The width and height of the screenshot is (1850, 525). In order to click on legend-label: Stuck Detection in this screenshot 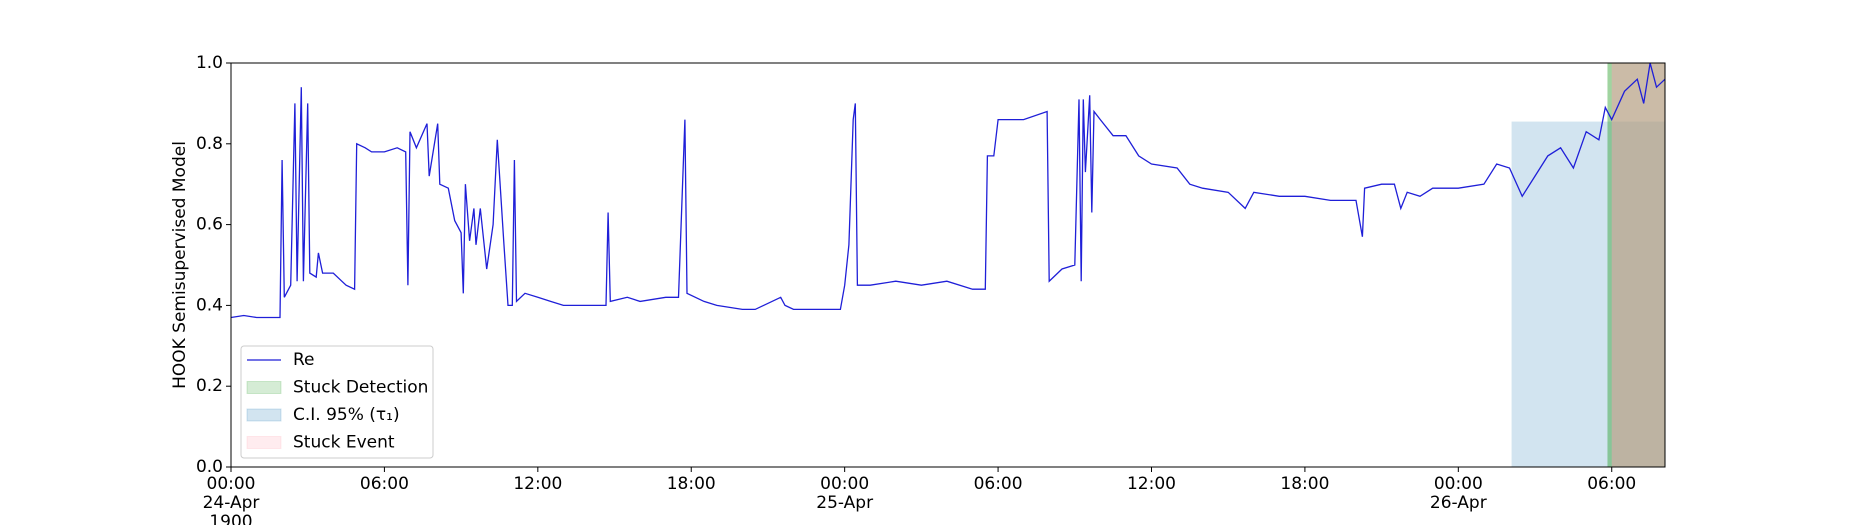, I will do `click(360, 388)`.